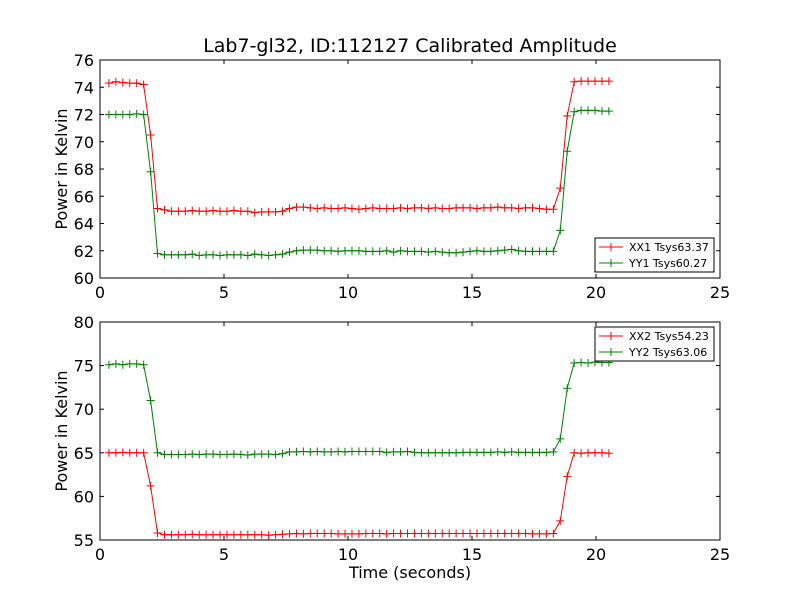  I want to click on x-tick-label: 0, so click(100, 554).